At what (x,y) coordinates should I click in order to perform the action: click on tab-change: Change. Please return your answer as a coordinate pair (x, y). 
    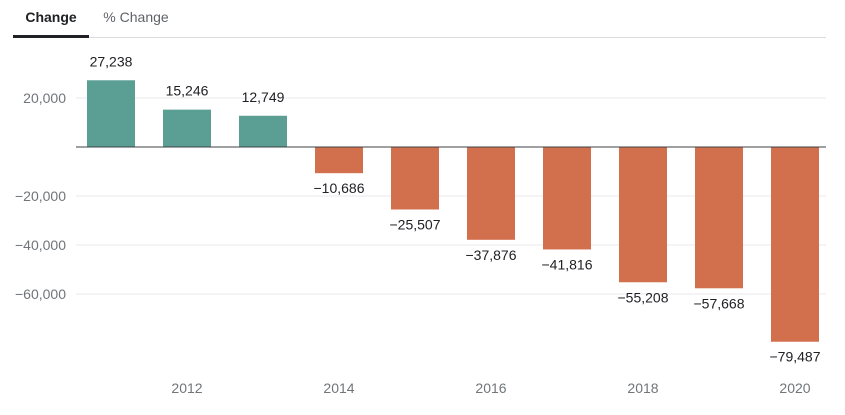
    Looking at the image, I should click on (51, 19).